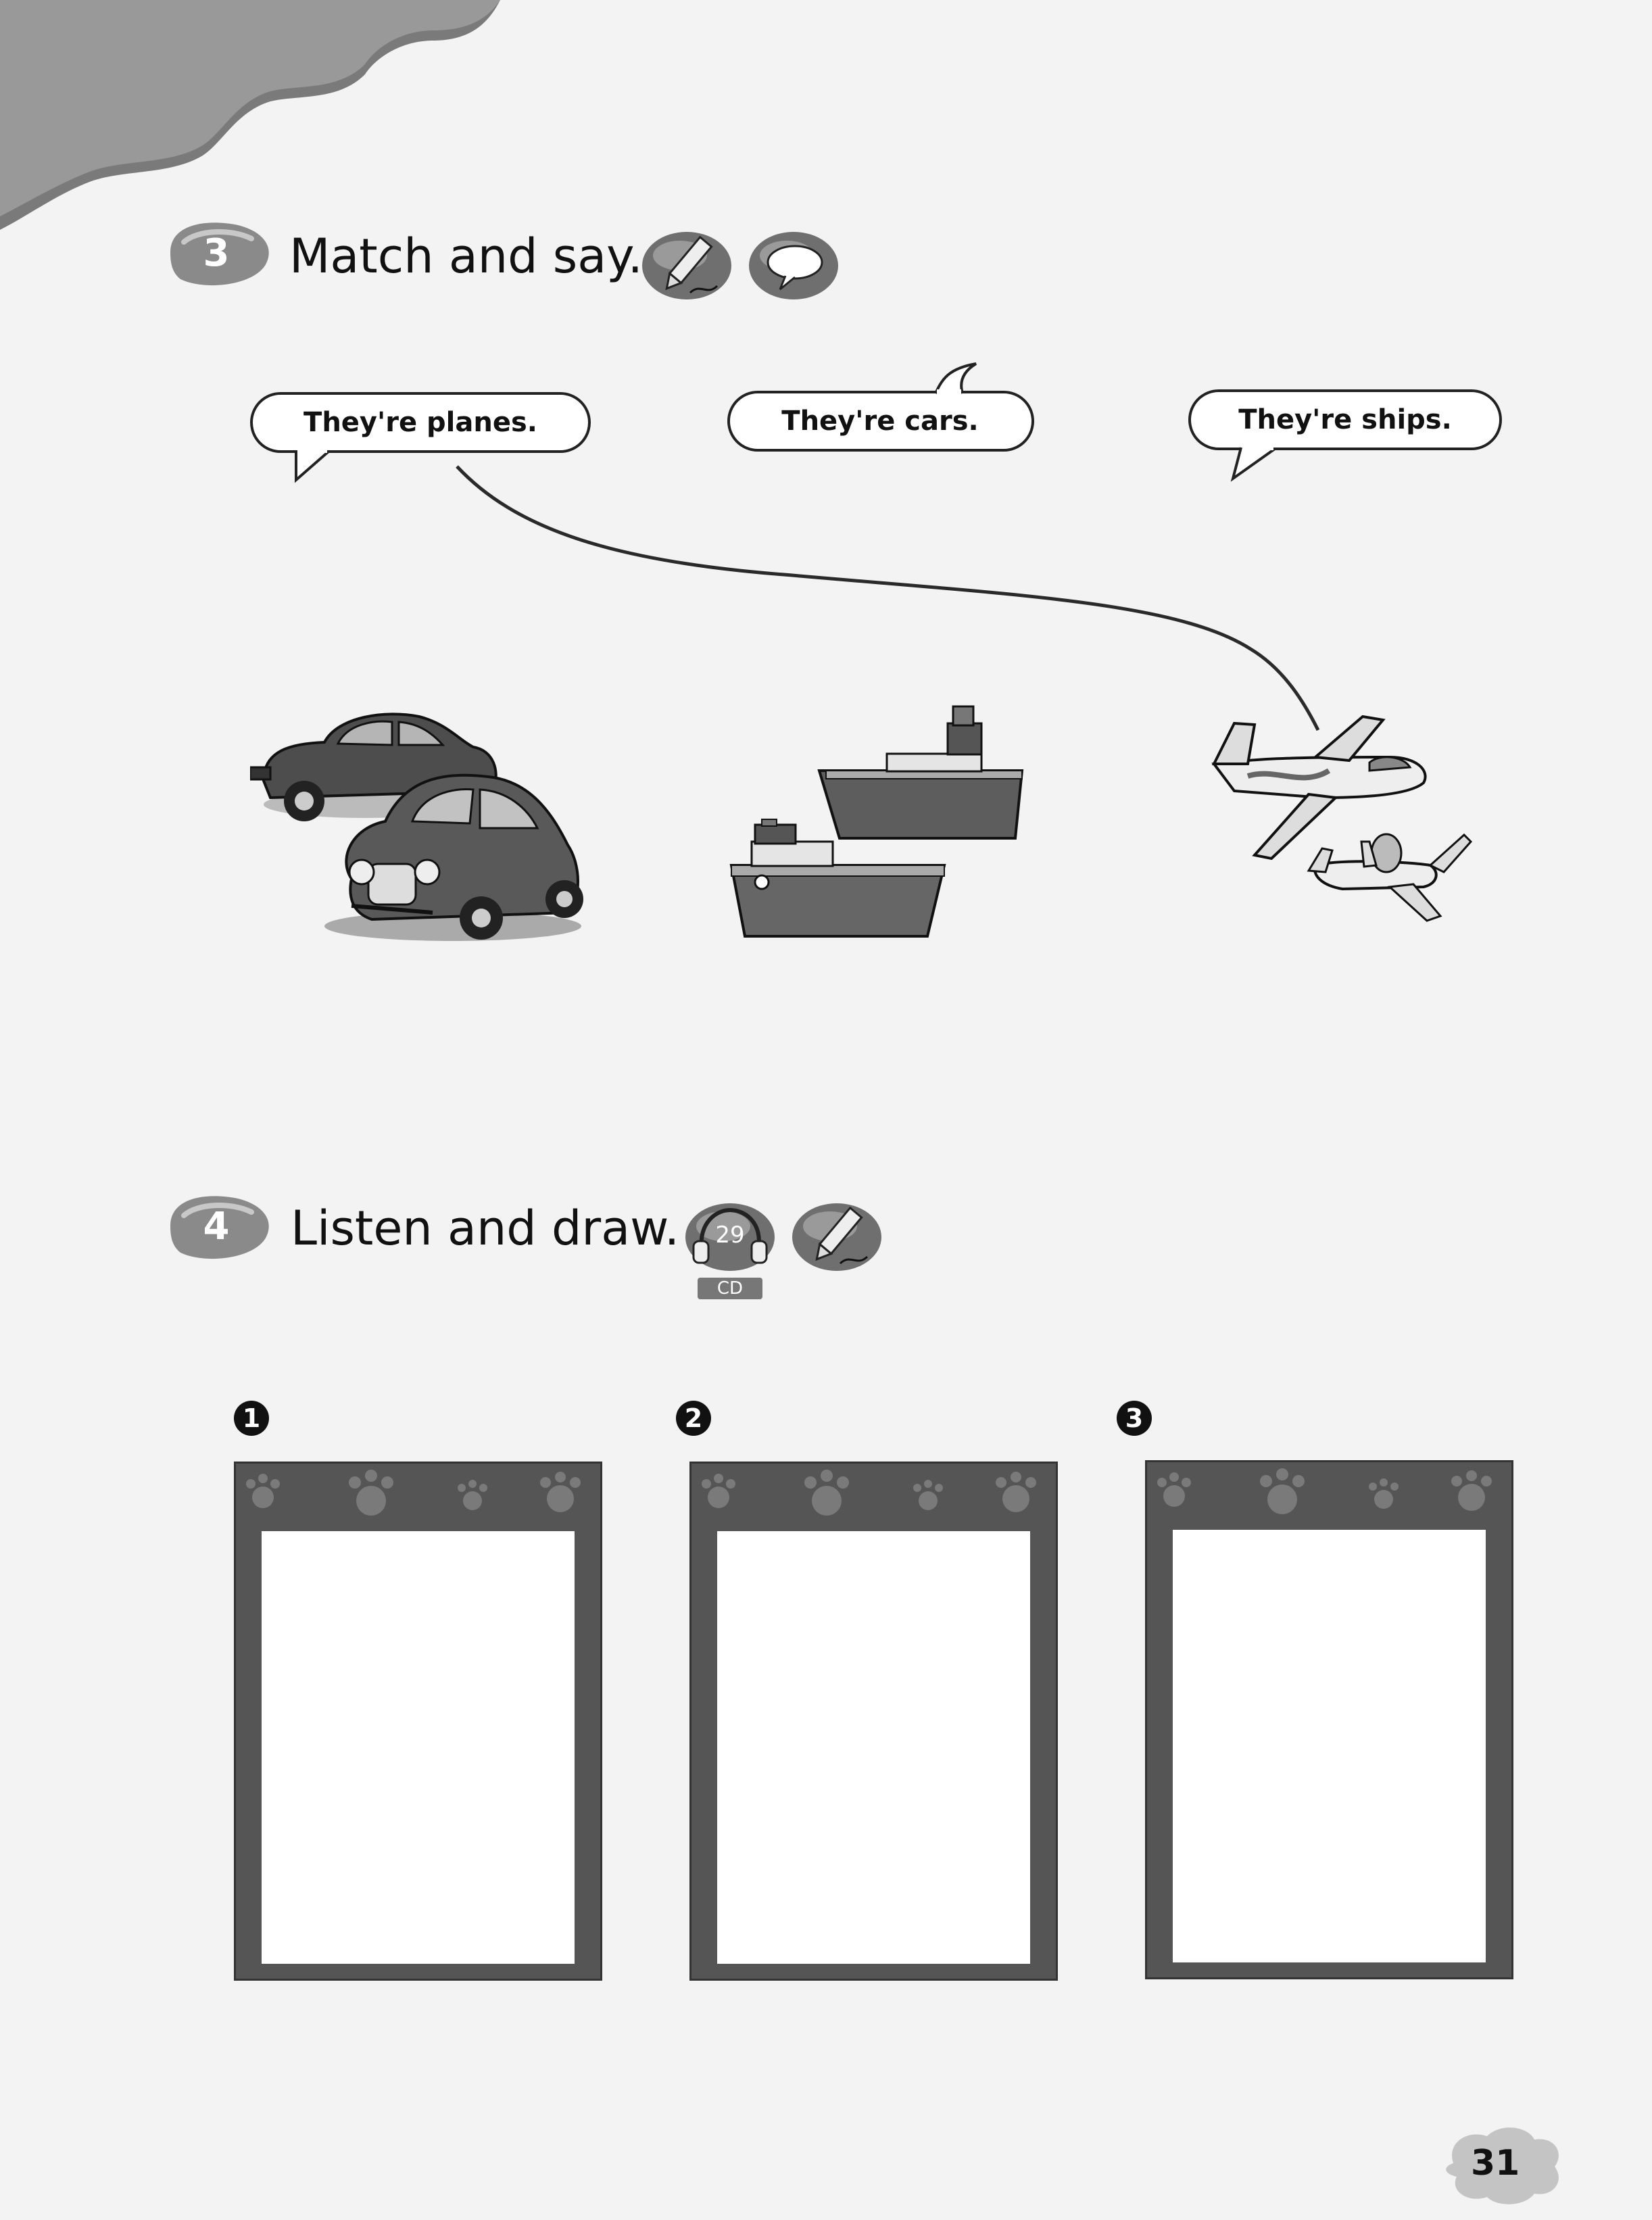 This screenshot has width=1652, height=2220. What do you see at coordinates (693, 1418) in the screenshot?
I see `frame-2-number: 2` at bounding box center [693, 1418].